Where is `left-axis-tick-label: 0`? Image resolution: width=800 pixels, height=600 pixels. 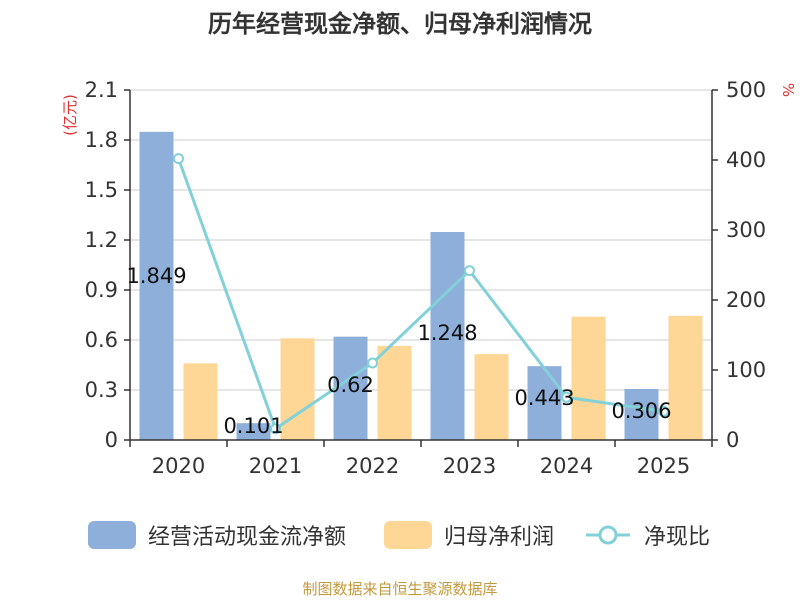 left-axis-tick-label: 0 is located at coordinates (111, 440).